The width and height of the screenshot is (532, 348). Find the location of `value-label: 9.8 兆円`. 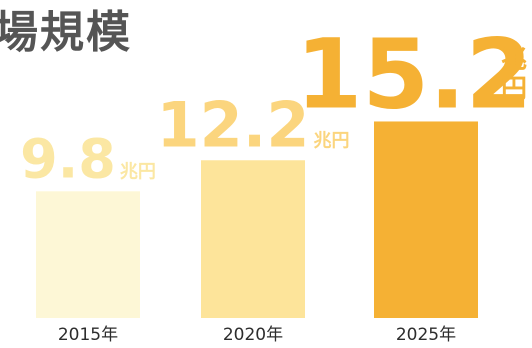

value-label: 9.8 兆円 is located at coordinates (88, 158).